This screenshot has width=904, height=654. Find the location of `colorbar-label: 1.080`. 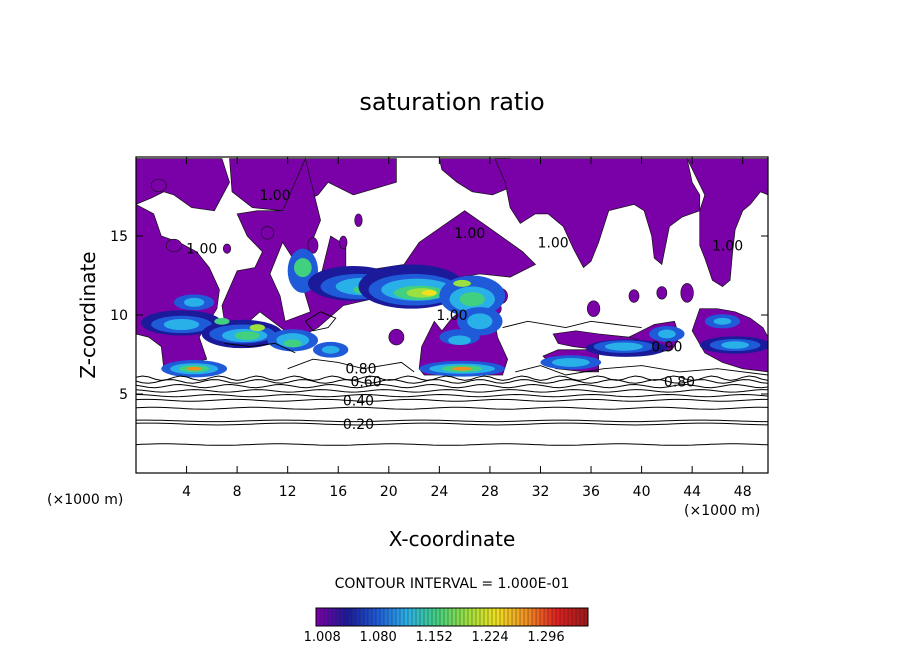

colorbar-label: 1.080 is located at coordinates (378, 637).